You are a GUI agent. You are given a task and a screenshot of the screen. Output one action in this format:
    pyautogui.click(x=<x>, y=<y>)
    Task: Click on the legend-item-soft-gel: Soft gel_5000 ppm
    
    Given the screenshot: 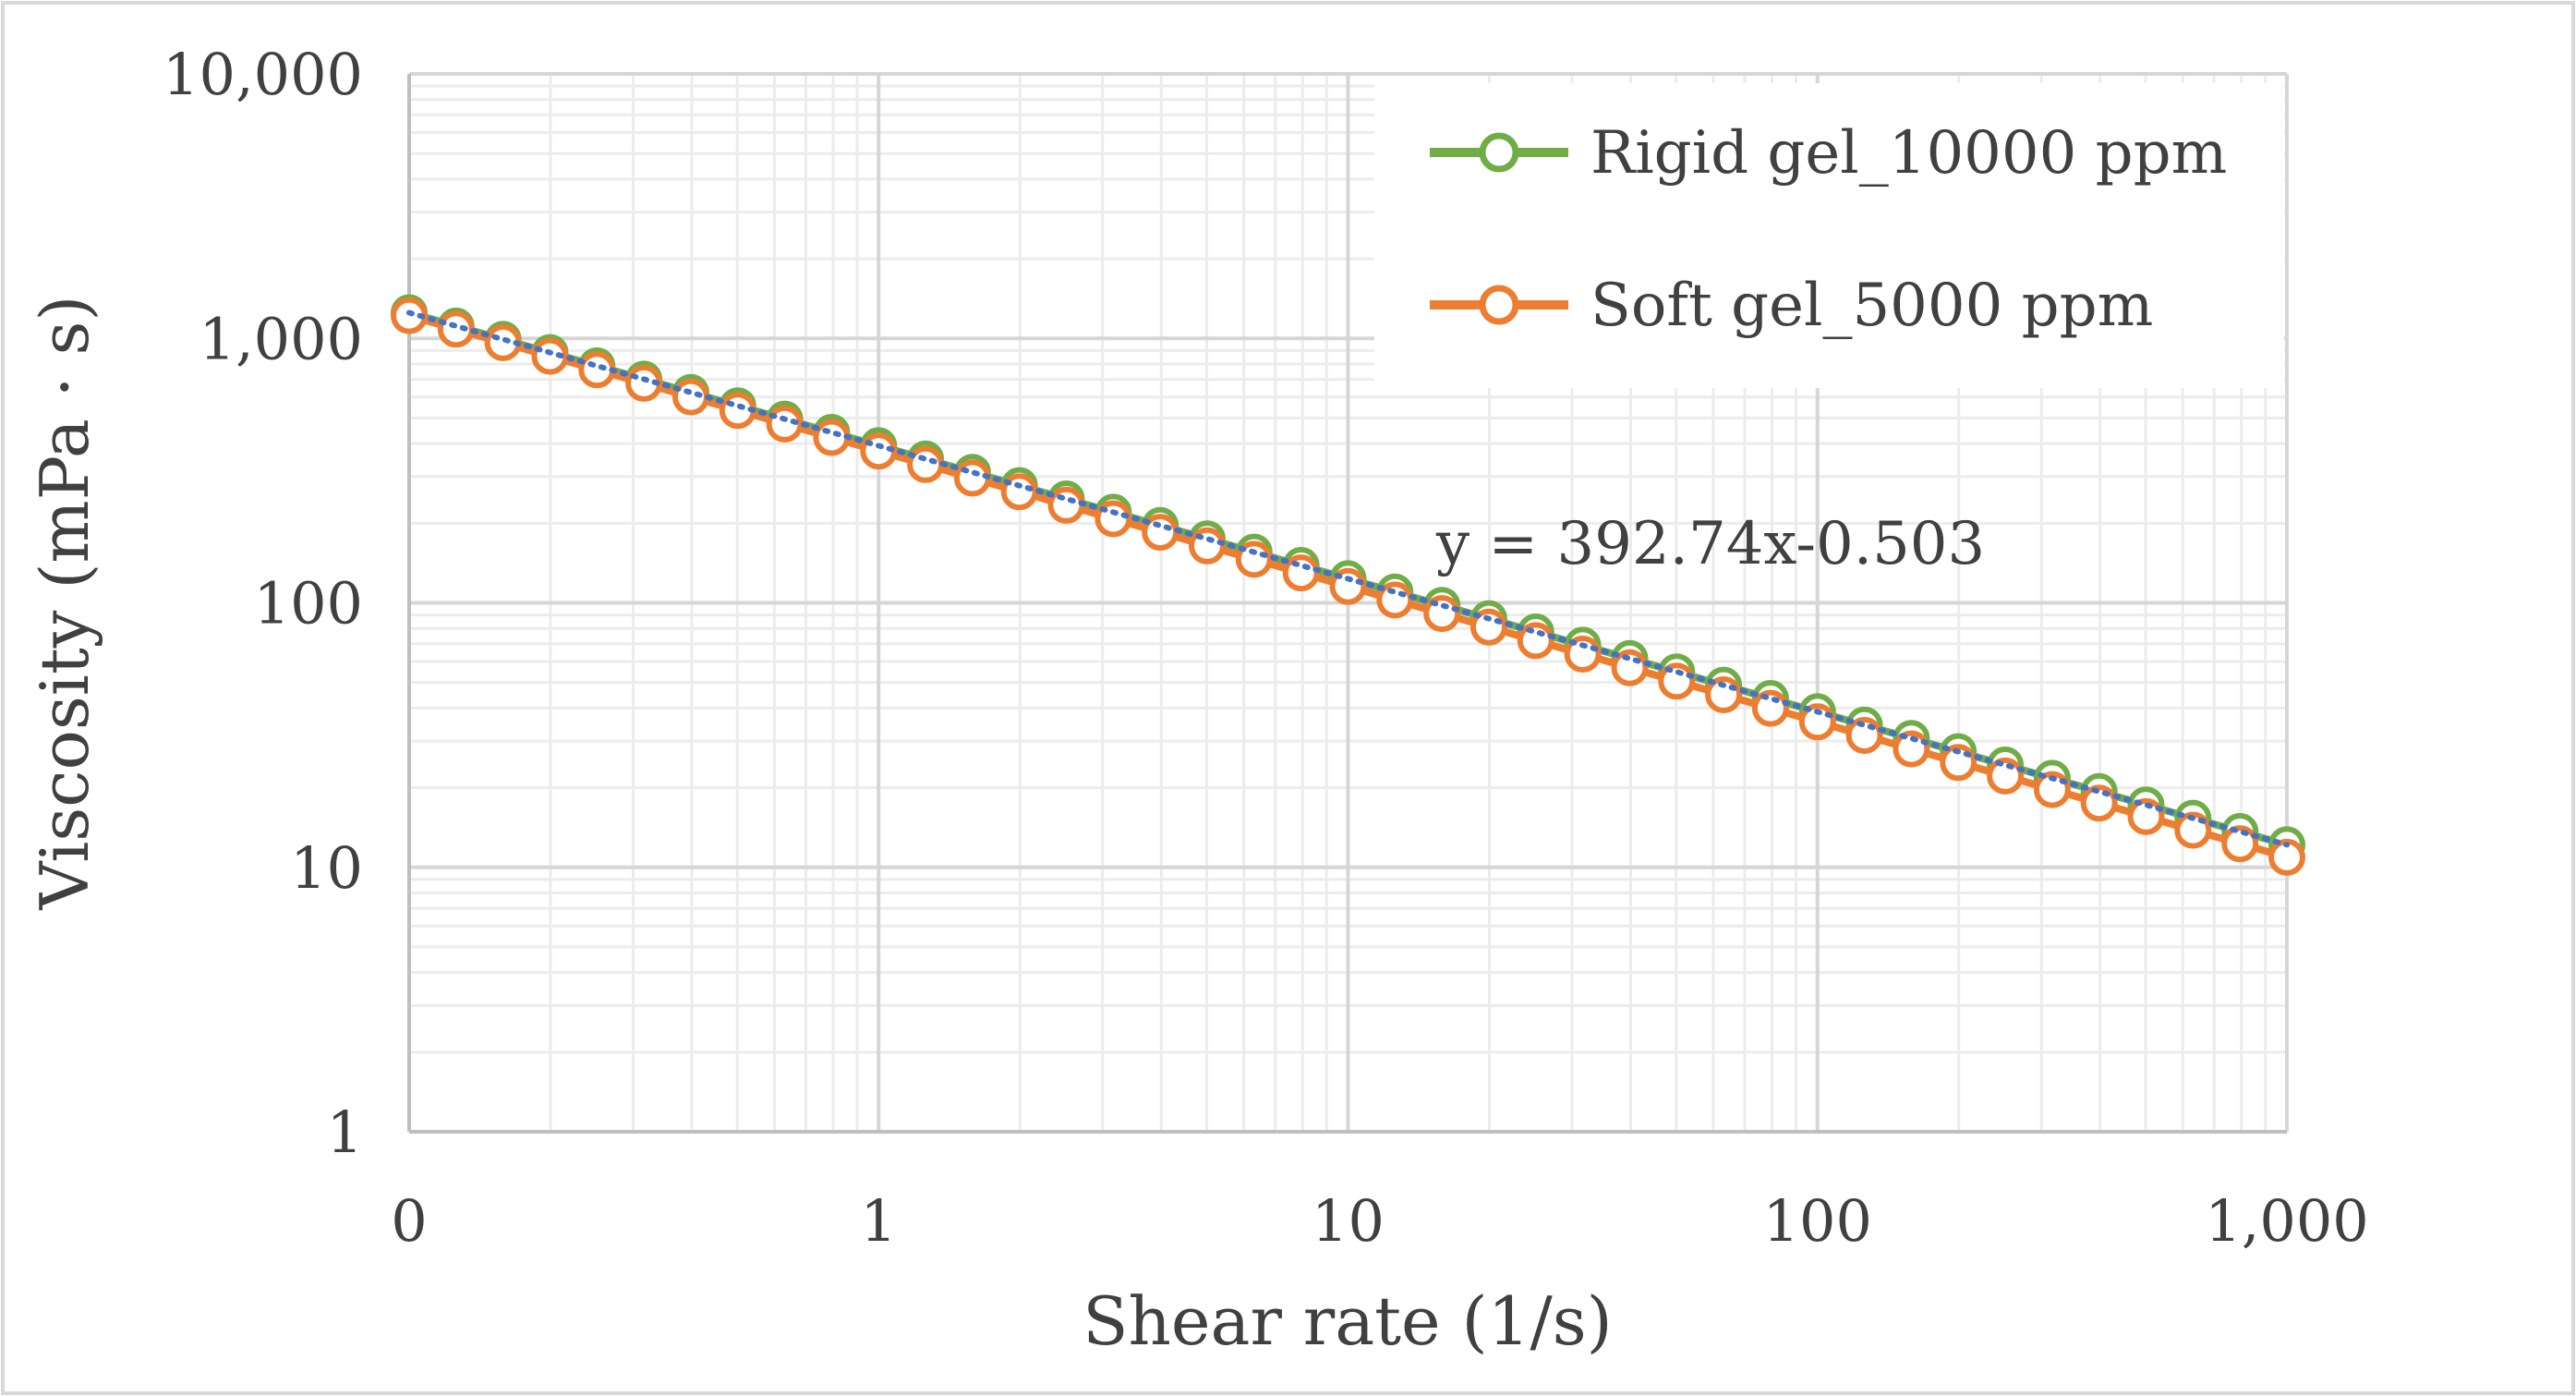 What is the action you would take?
    pyautogui.click(x=1791, y=306)
    